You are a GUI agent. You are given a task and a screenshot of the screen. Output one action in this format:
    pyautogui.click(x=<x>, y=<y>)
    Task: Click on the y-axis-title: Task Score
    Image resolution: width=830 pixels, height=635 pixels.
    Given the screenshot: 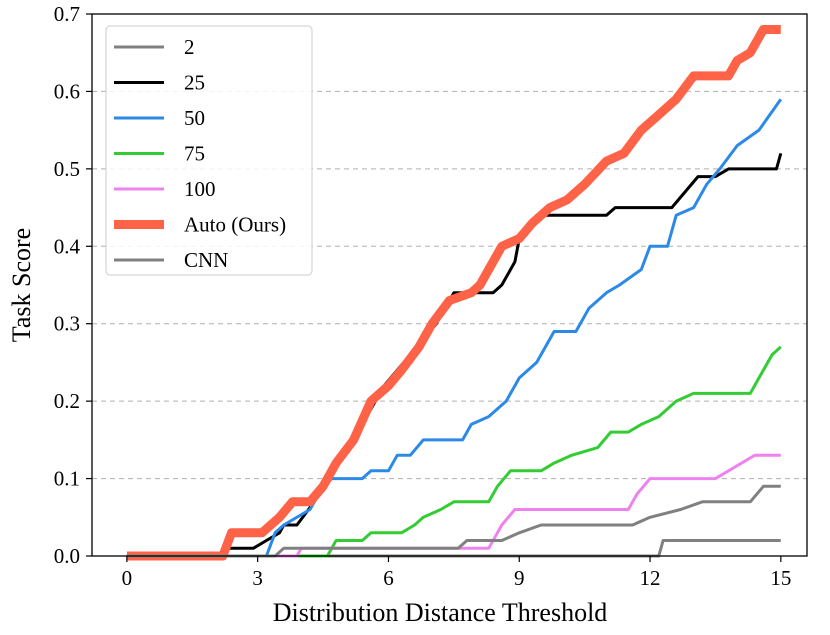 What is the action you would take?
    pyautogui.click(x=21, y=285)
    